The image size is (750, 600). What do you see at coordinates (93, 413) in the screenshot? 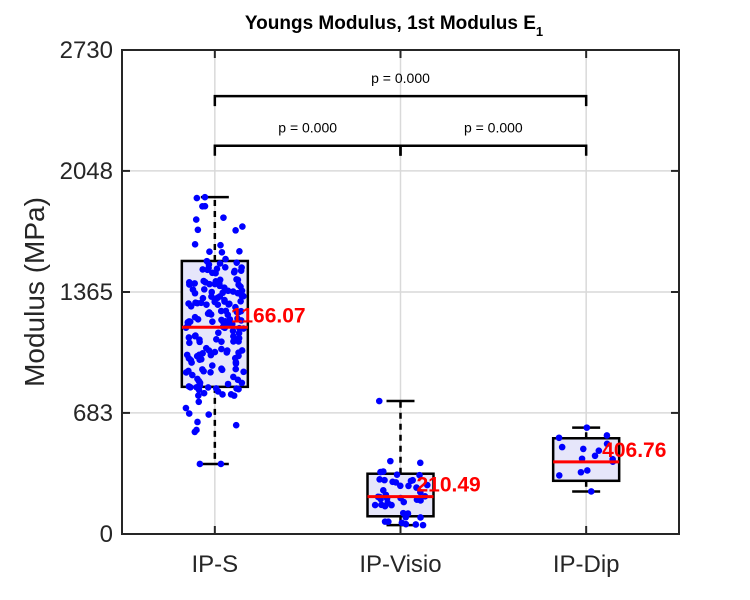
I see `y-tick-label: 683` at bounding box center [93, 413].